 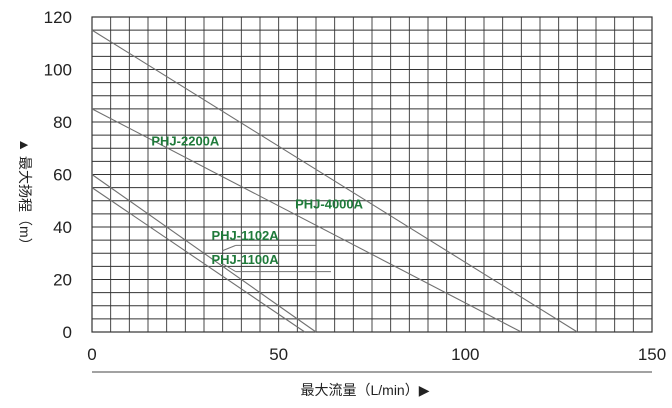 I want to click on y-tick-label: 60, so click(x=62, y=175).